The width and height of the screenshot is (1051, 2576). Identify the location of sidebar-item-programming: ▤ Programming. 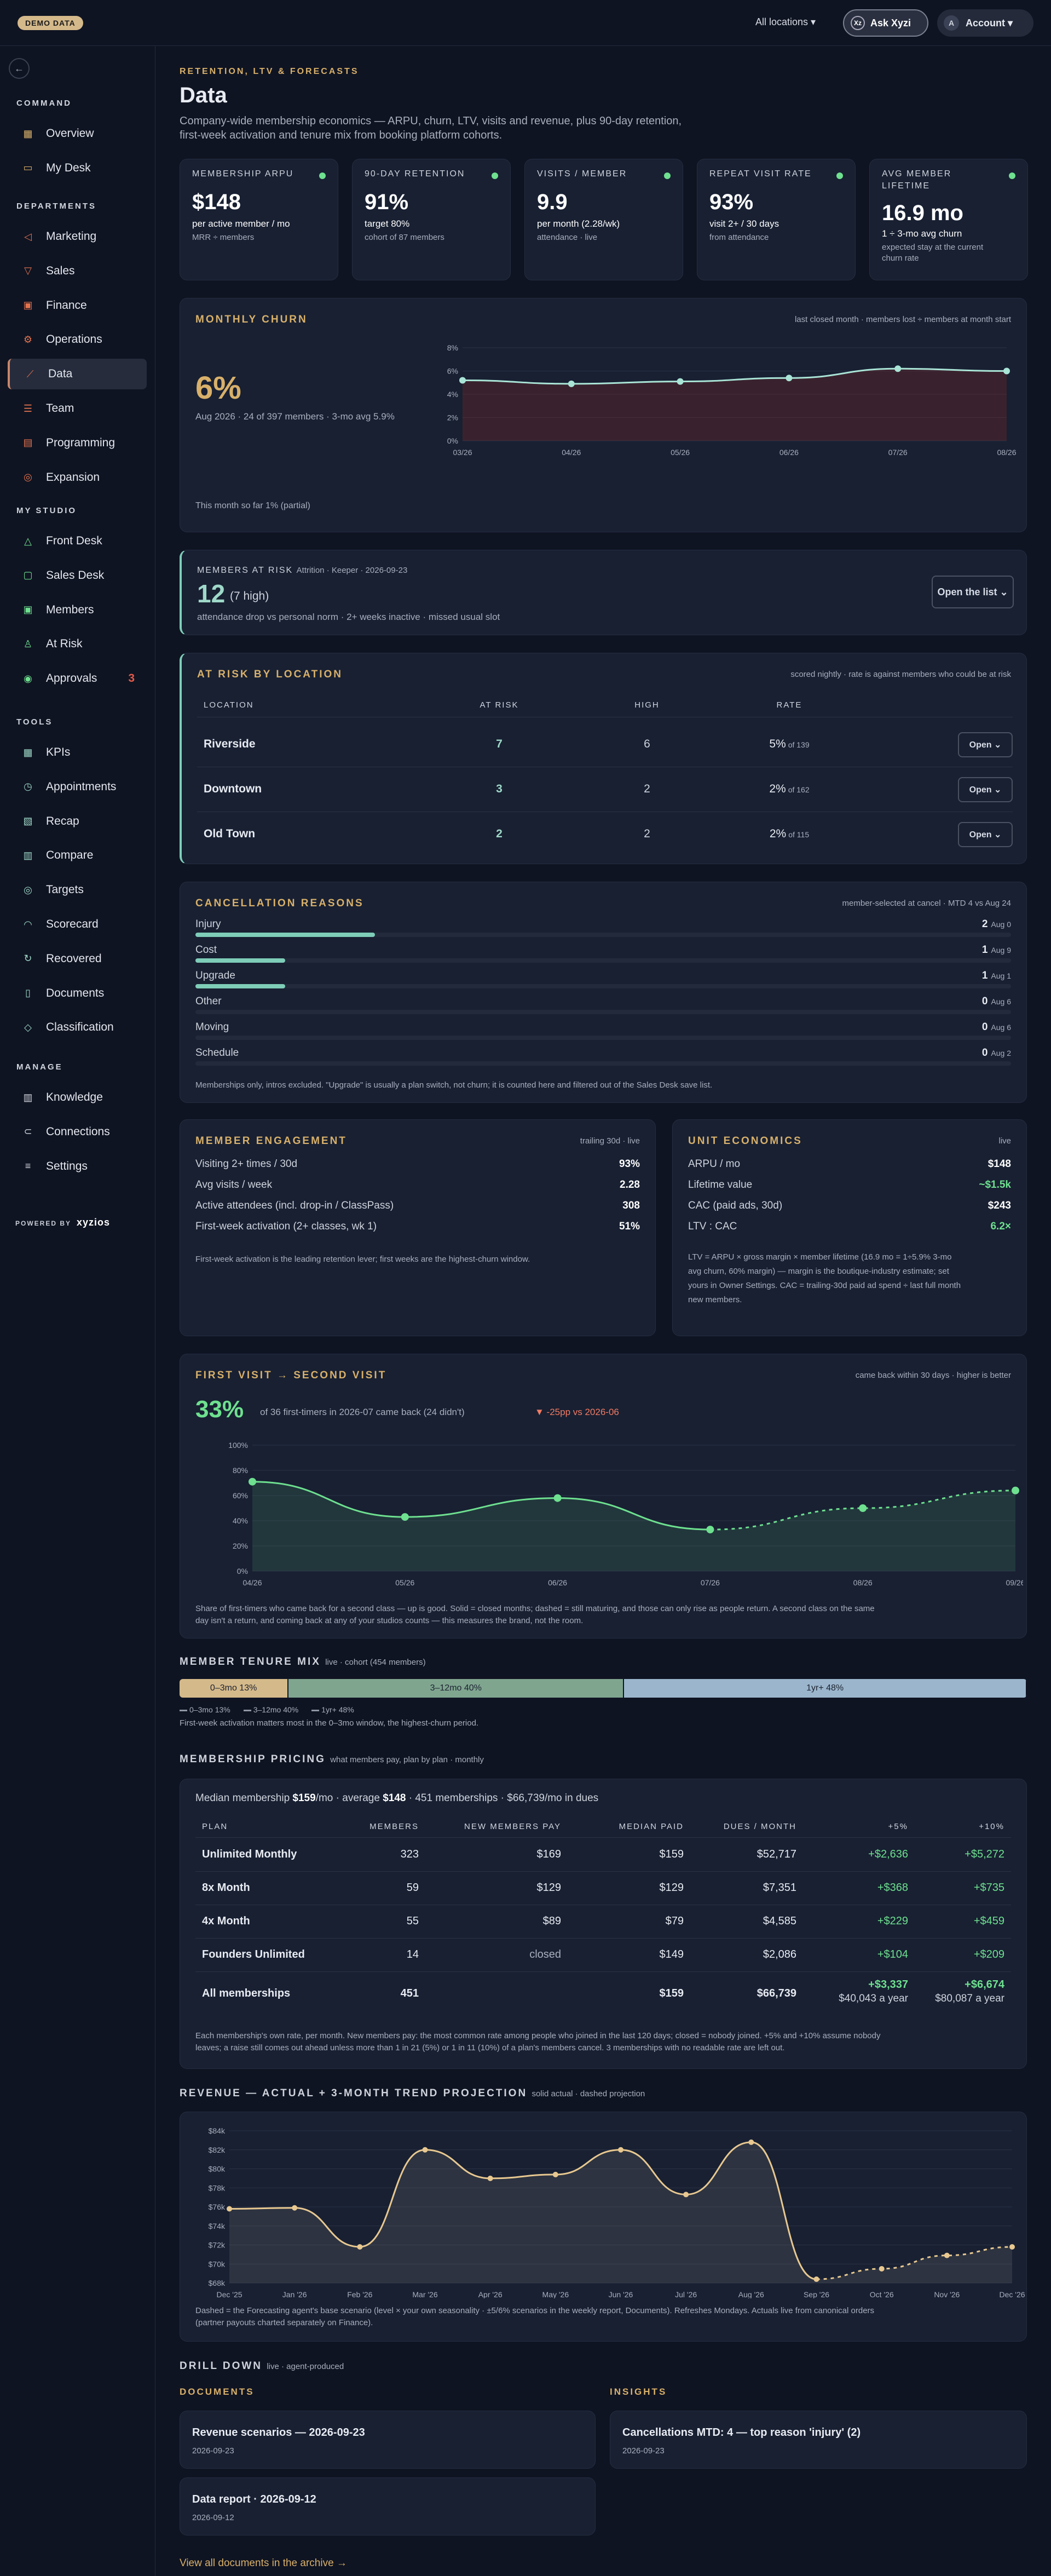
(77, 443).